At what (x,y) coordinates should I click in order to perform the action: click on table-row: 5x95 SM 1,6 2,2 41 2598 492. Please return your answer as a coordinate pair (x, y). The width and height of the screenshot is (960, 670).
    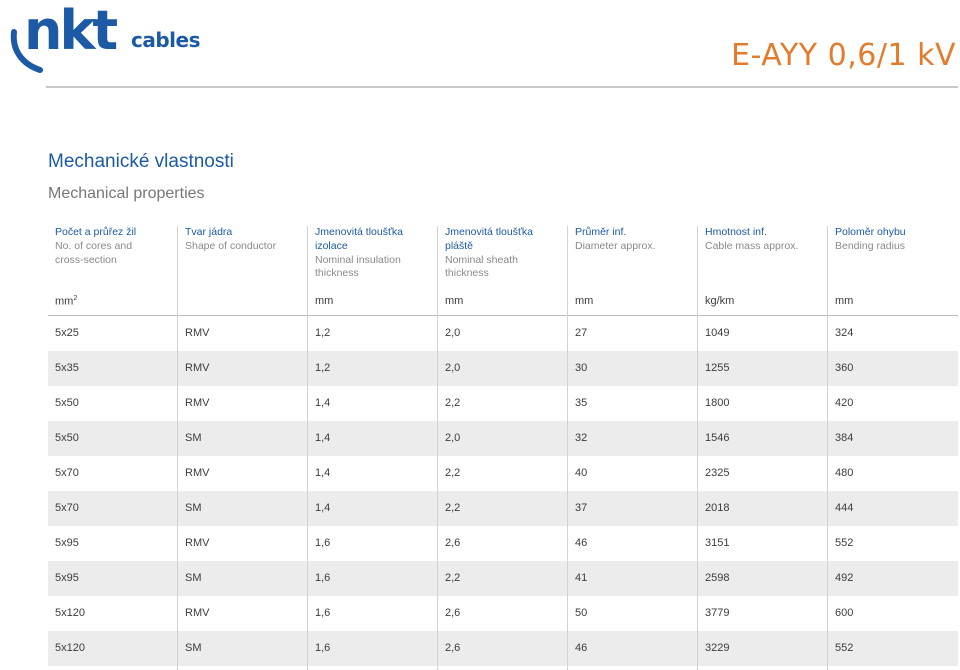
    Looking at the image, I should click on (503, 578).